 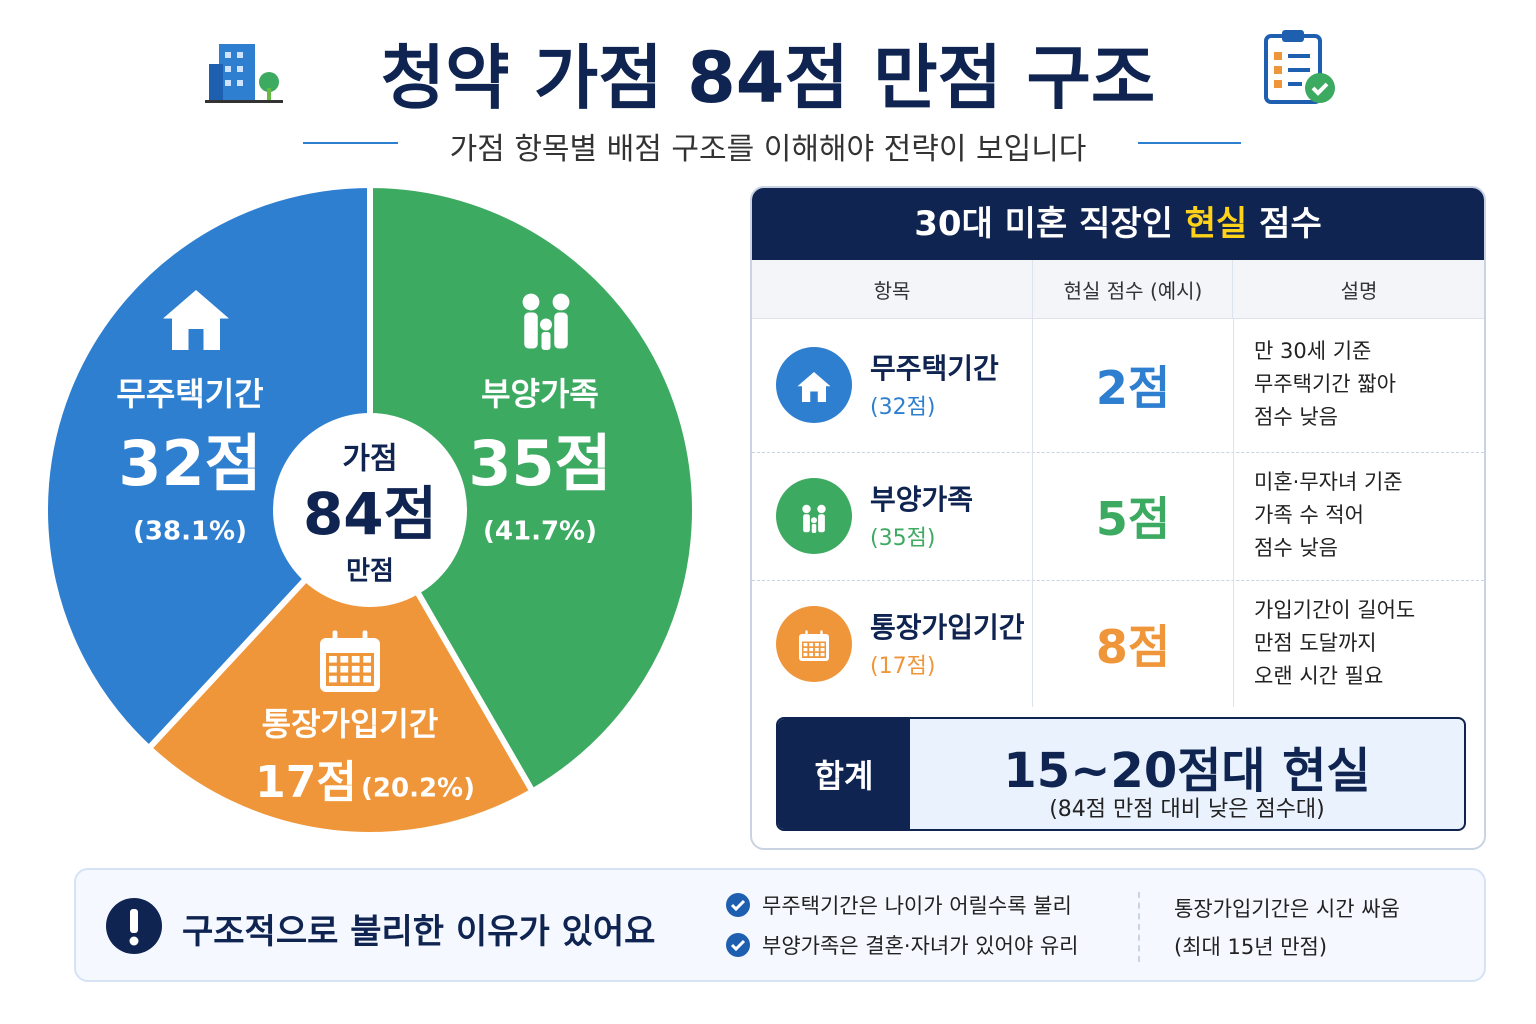 What do you see at coordinates (1325, 384) in the screenshot?
I see `description: 무주택기간 짧아` at bounding box center [1325, 384].